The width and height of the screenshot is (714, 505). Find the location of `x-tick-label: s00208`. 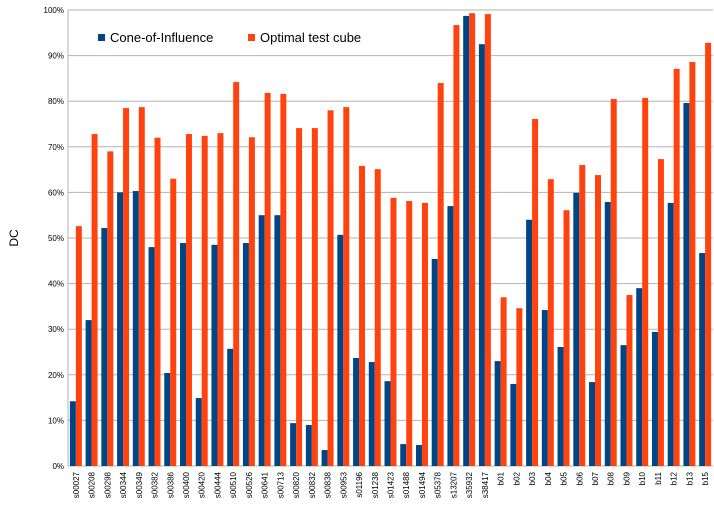

x-tick-label: s00208 is located at coordinates (92, 484).